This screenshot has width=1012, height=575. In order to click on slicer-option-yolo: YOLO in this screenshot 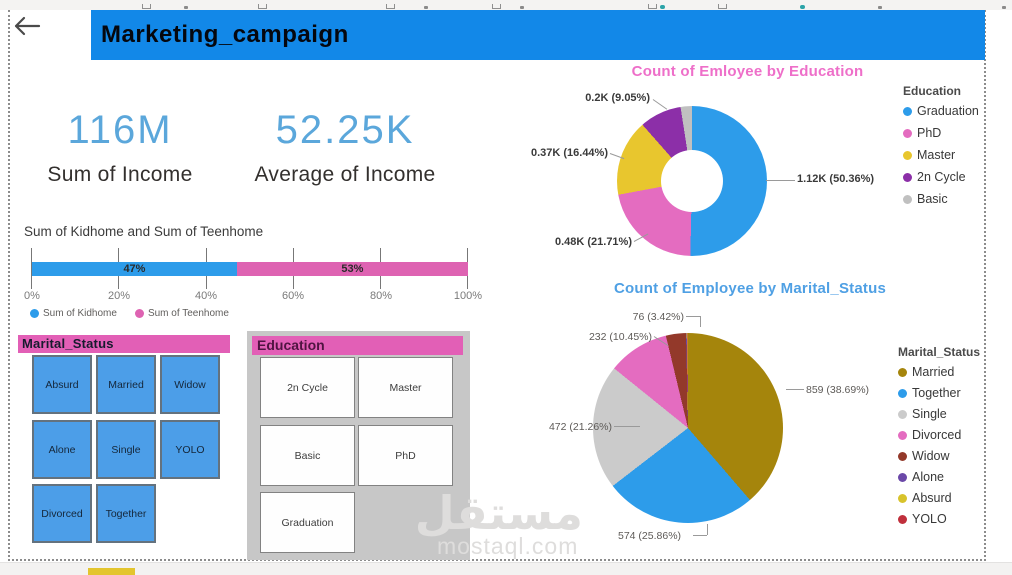, I will do `click(190, 449)`.